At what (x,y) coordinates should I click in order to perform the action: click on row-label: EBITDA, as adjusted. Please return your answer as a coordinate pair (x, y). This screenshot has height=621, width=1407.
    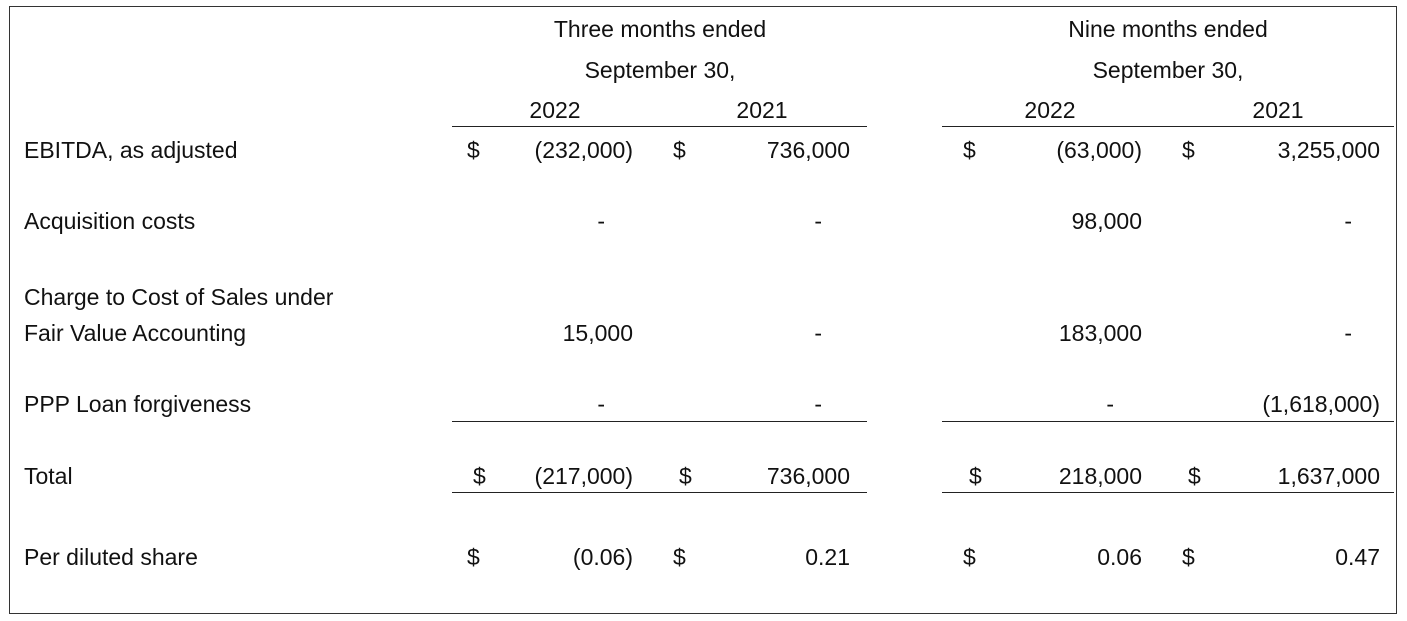
    Looking at the image, I should click on (131, 150).